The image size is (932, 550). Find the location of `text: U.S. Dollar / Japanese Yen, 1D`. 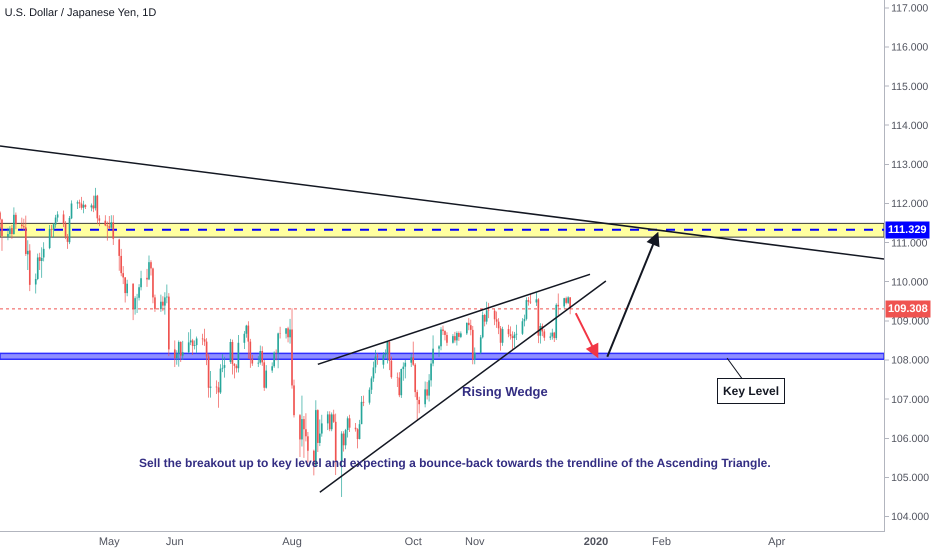

text: U.S. Dollar / Japanese Yen, 1D is located at coordinates (80, 12).